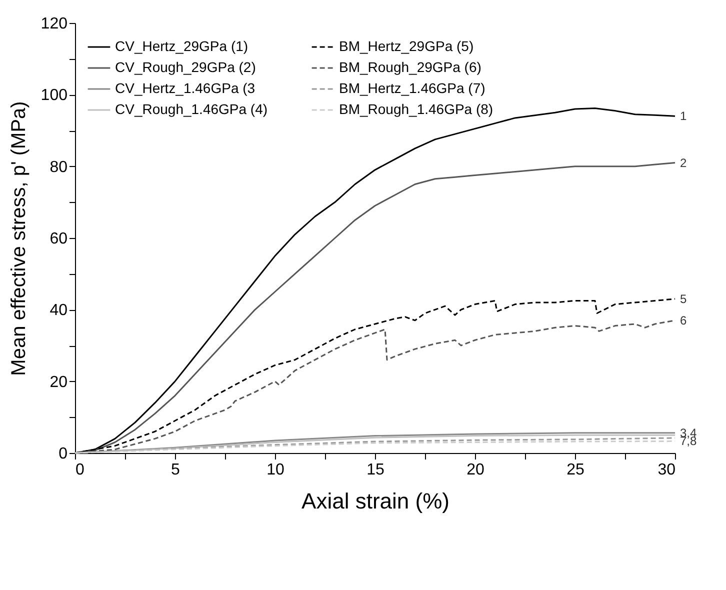 The width and height of the screenshot is (726, 590). Describe the element at coordinates (683, 320) in the screenshot. I see `text: 6` at that location.